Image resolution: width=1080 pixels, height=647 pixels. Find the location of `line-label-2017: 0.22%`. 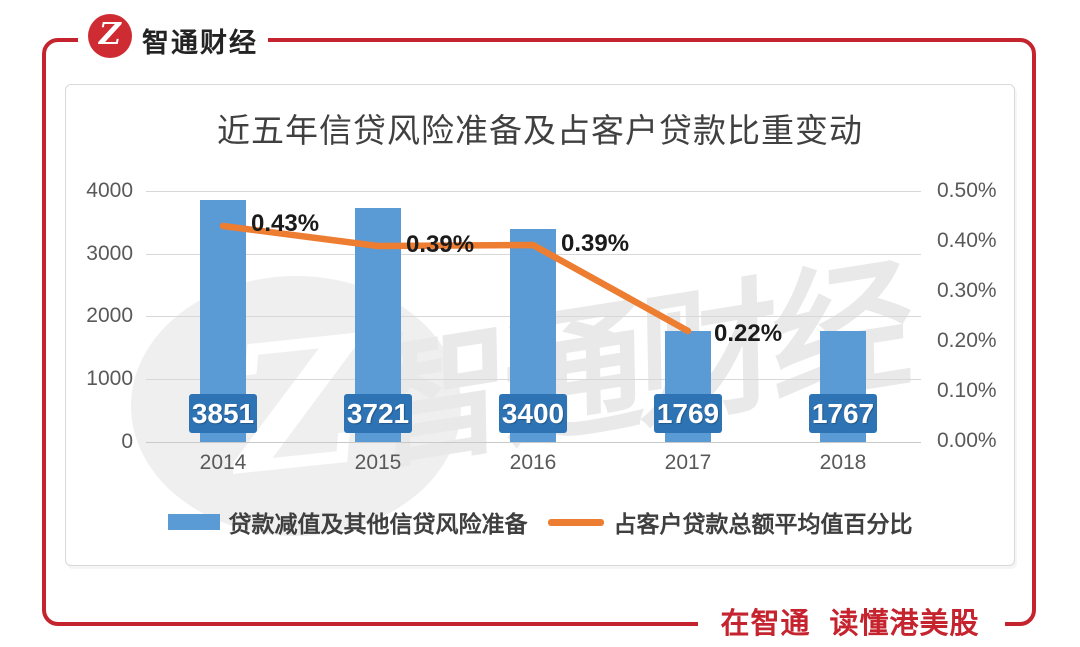

line-label-2017: 0.22% is located at coordinates (748, 333).